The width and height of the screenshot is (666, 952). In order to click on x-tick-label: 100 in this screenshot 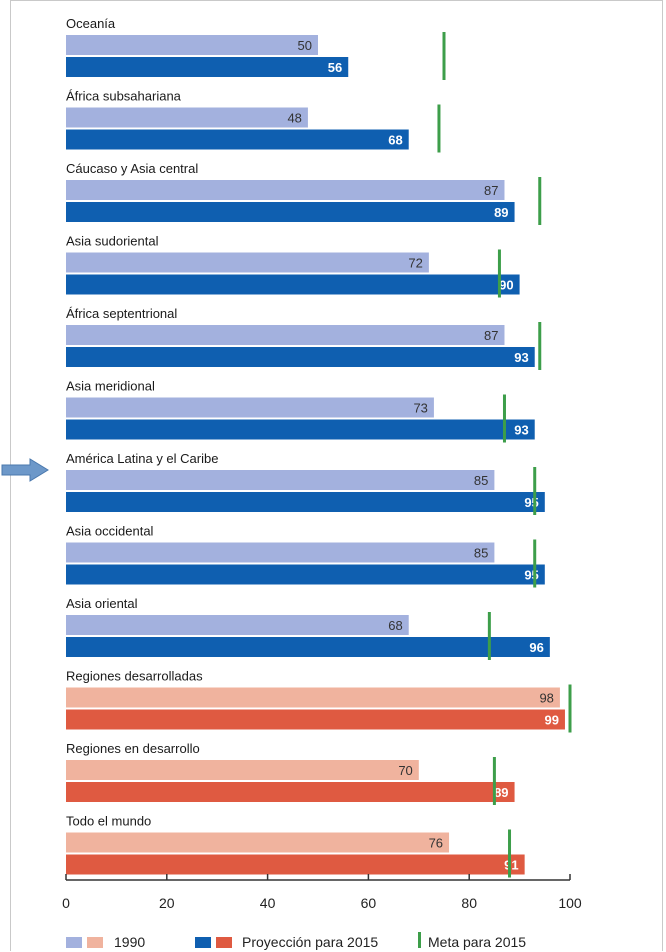, I will do `click(570, 903)`.